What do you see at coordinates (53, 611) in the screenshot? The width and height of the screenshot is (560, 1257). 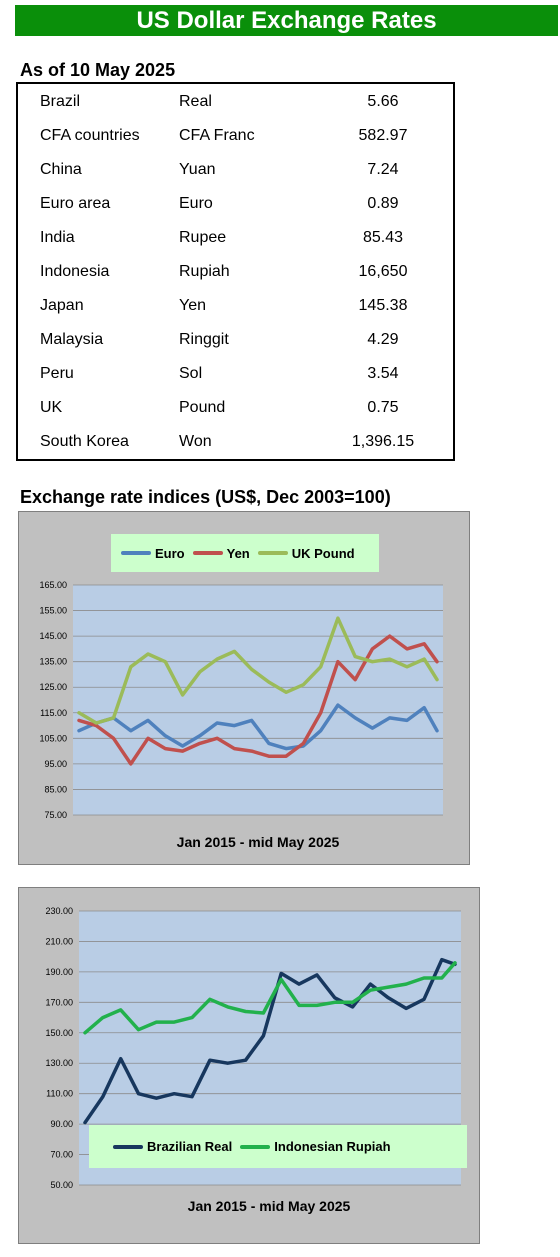 I see `y-tick-label: 155.00` at bounding box center [53, 611].